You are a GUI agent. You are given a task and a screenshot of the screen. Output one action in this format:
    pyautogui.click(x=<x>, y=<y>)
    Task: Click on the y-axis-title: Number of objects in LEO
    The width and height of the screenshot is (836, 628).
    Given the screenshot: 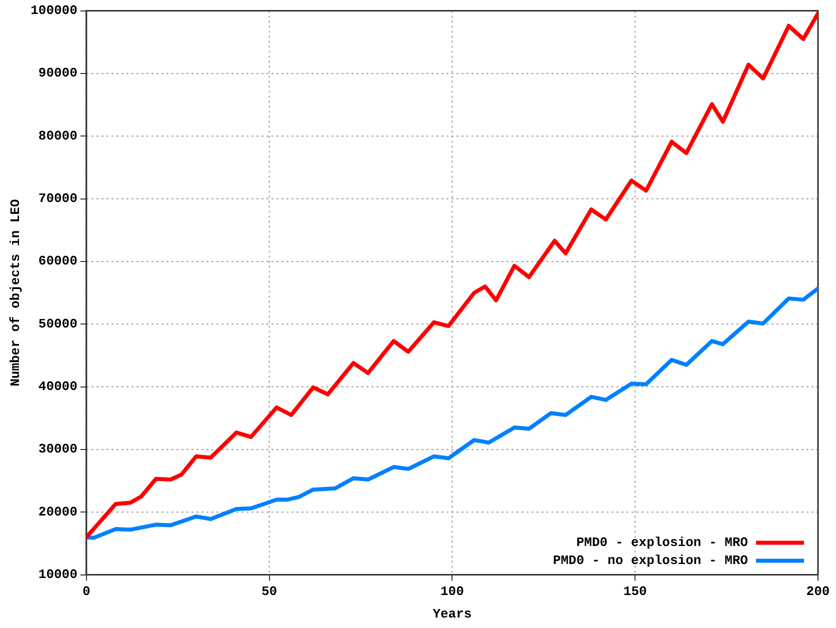 What is the action you would take?
    pyautogui.click(x=16, y=292)
    